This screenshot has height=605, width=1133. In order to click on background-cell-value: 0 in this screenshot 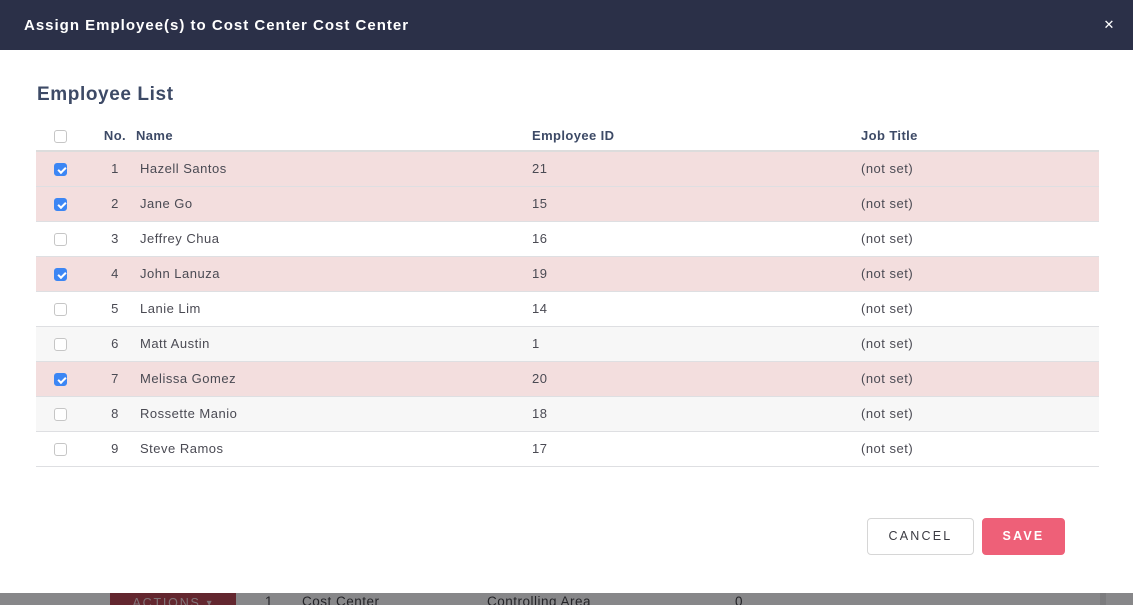, I will do `click(739, 599)`.